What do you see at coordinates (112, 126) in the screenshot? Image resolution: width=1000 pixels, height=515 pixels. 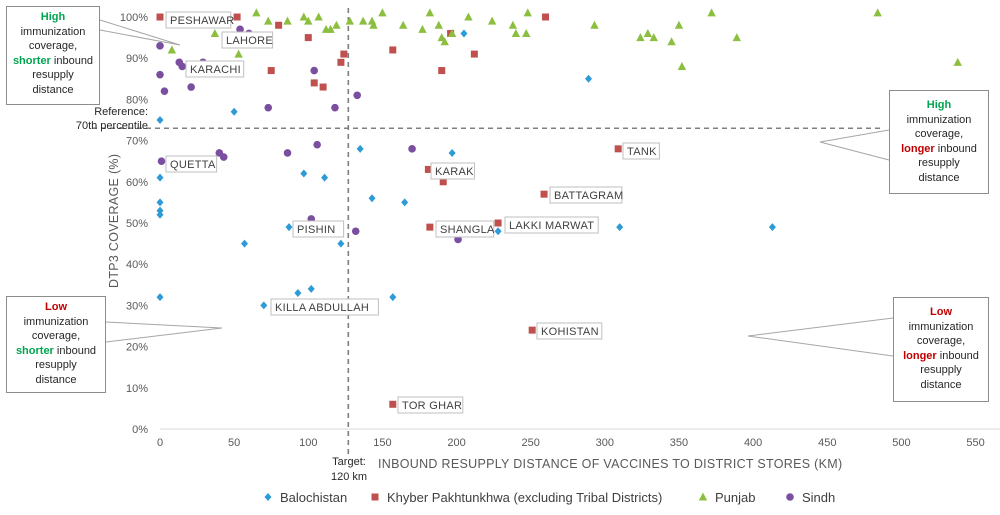 I see `svg-text: 70th percentile` at bounding box center [112, 126].